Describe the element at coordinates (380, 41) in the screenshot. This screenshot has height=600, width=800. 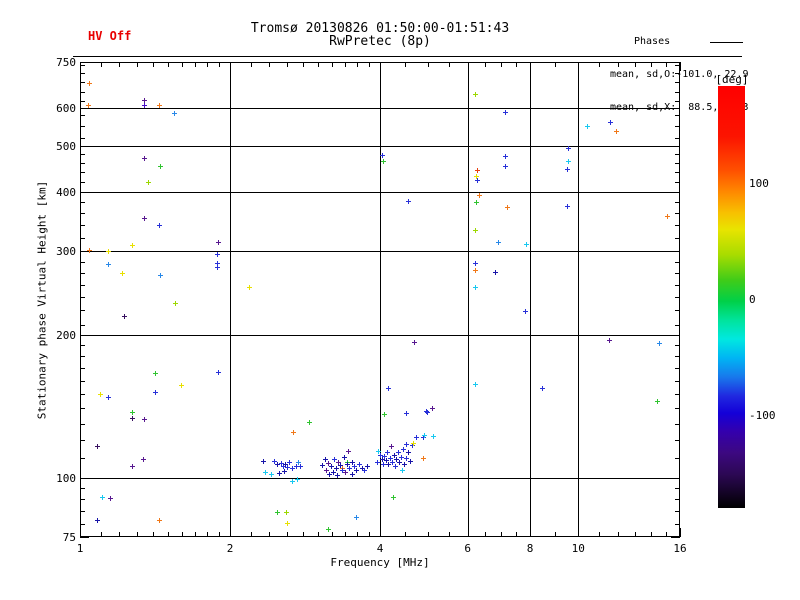
I see `plot-subtitle: RwPretec (8p)` at that location.